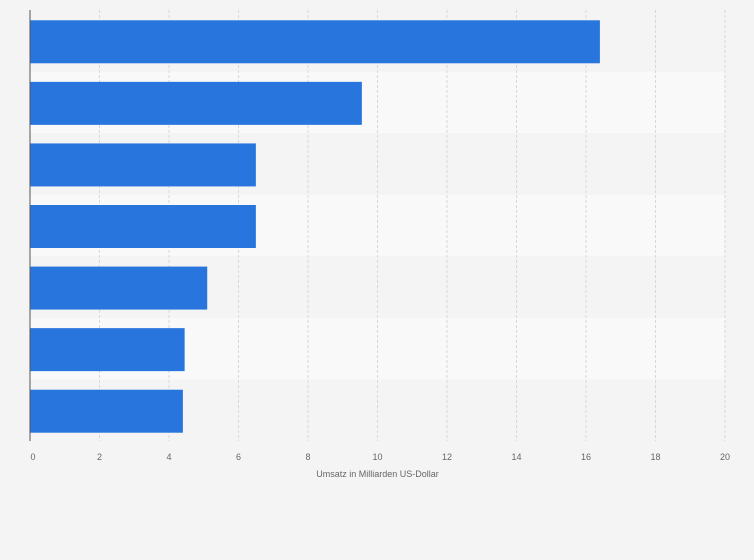 This screenshot has width=754, height=560. What do you see at coordinates (516, 457) in the screenshot?
I see `x-tick-label: 14` at bounding box center [516, 457].